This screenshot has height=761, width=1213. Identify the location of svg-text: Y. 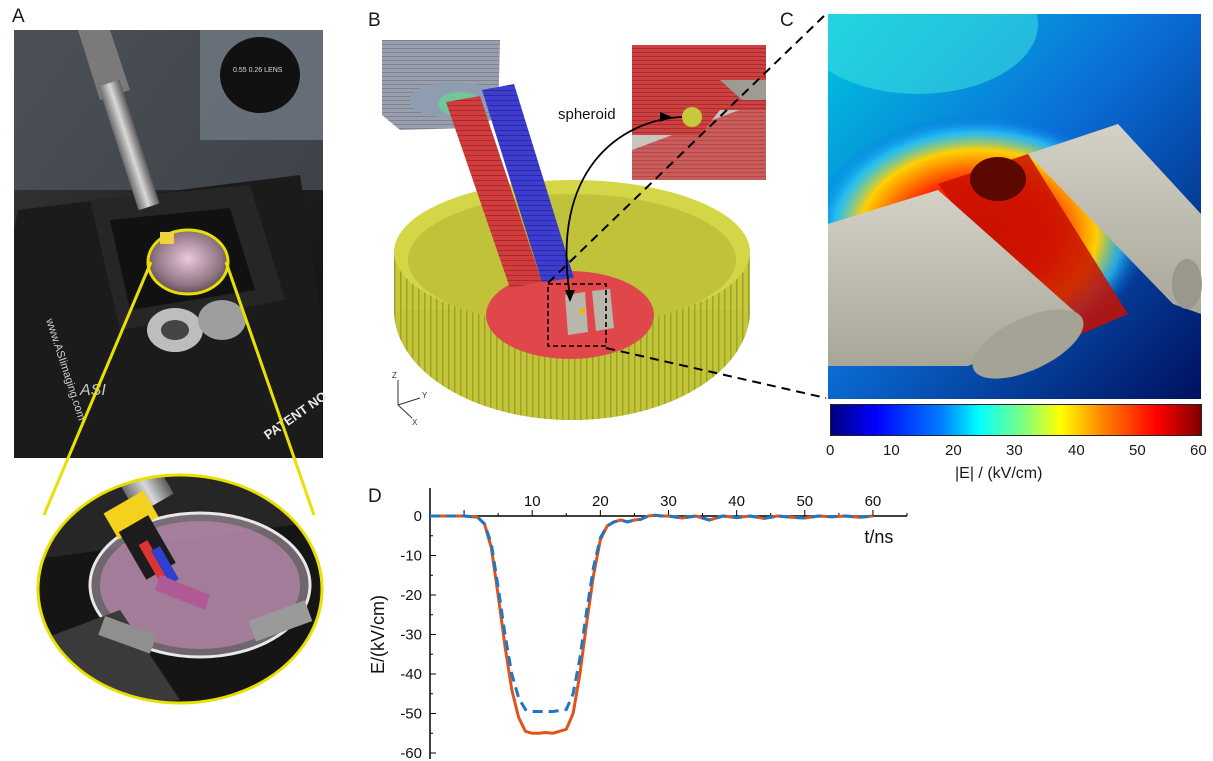
(425, 395).